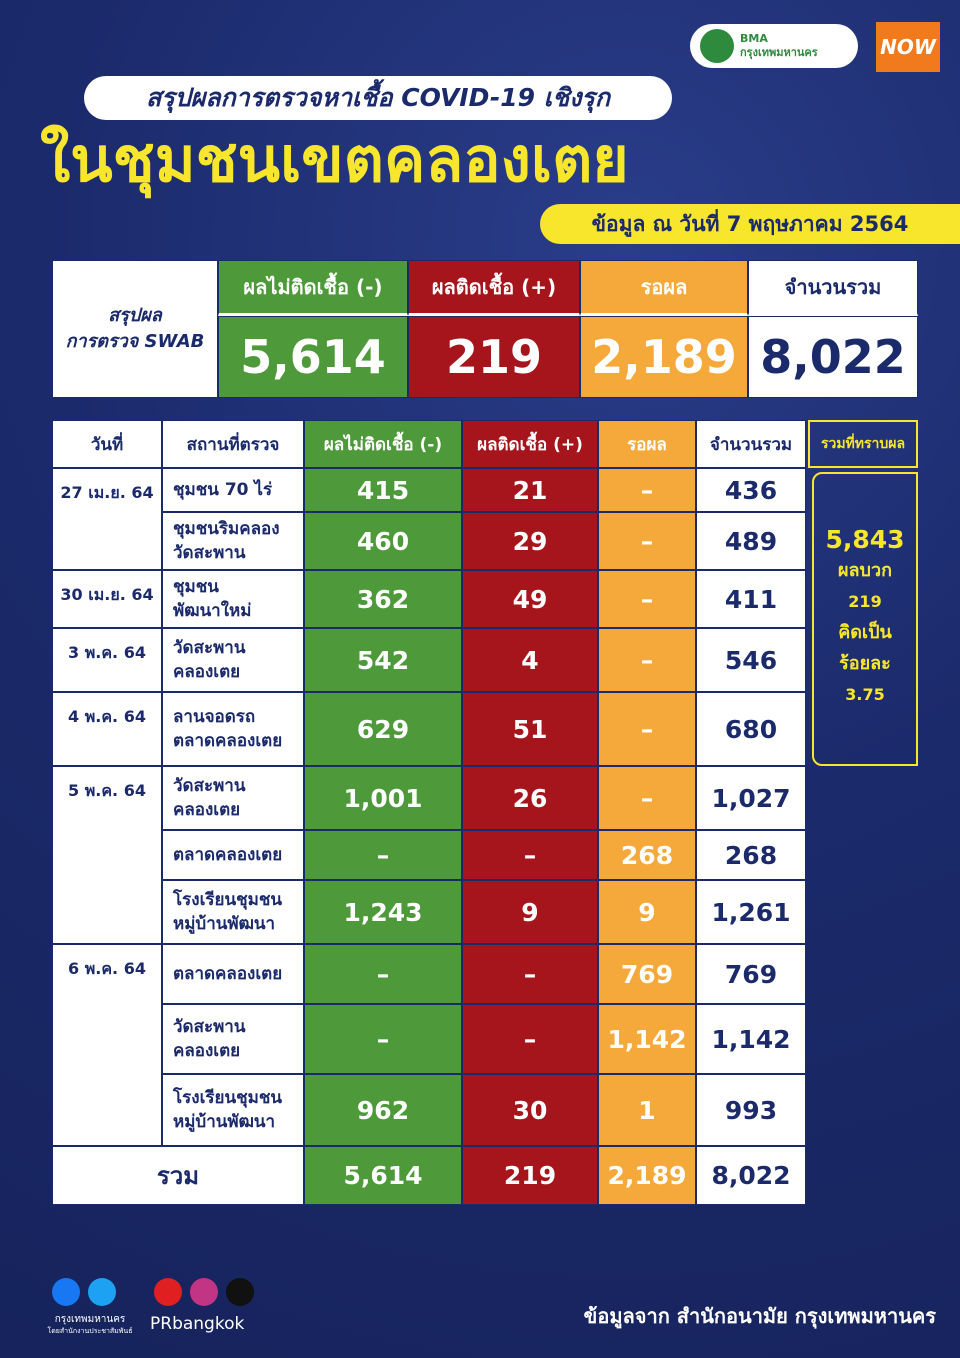 The image size is (960, 1358). What do you see at coordinates (197, 1324) in the screenshot?
I see `footer-handle: PRbangkok` at bounding box center [197, 1324].